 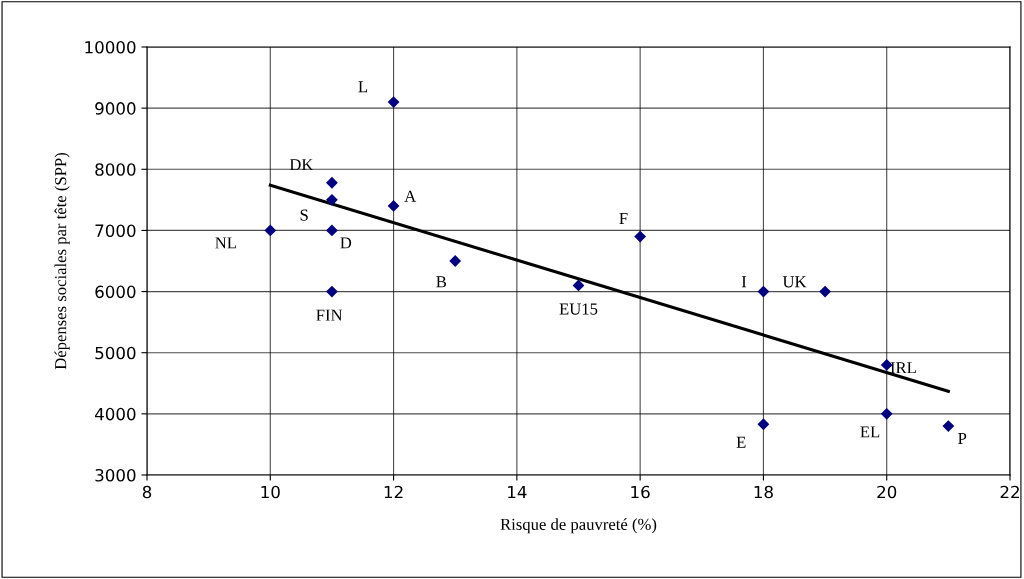 I want to click on annotation: A, so click(x=410, y=196).